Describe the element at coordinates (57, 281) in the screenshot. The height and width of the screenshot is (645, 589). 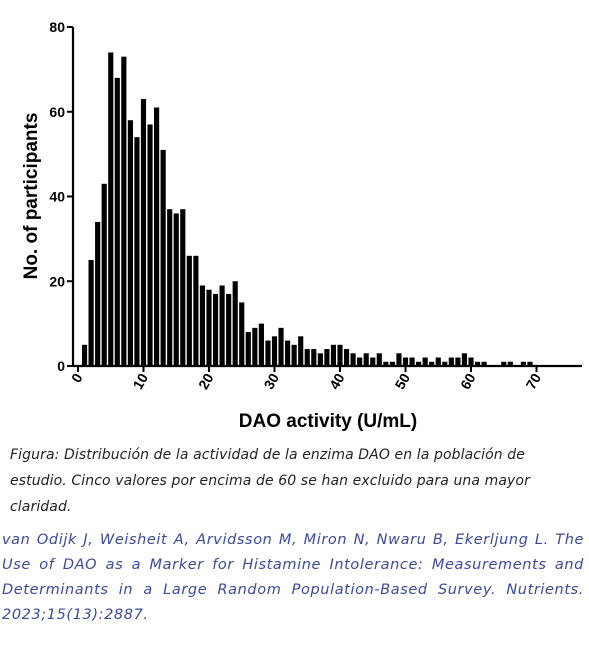
I see `y-tick-label: 20` at that location.